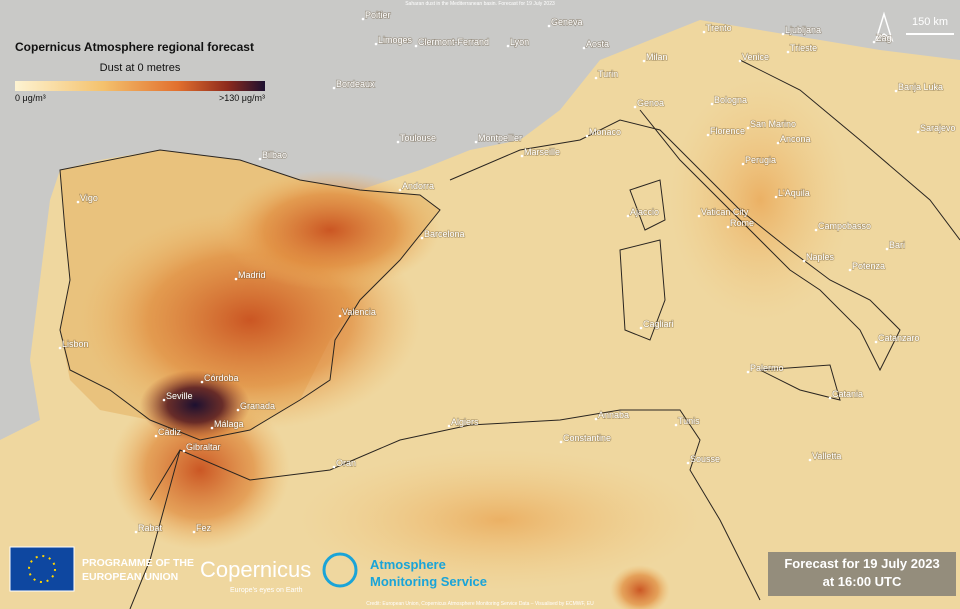  What do you see at coordinates (359, 312) in the screenshot?
I see `city-label: Valencia` at bounding box center [359, 312].